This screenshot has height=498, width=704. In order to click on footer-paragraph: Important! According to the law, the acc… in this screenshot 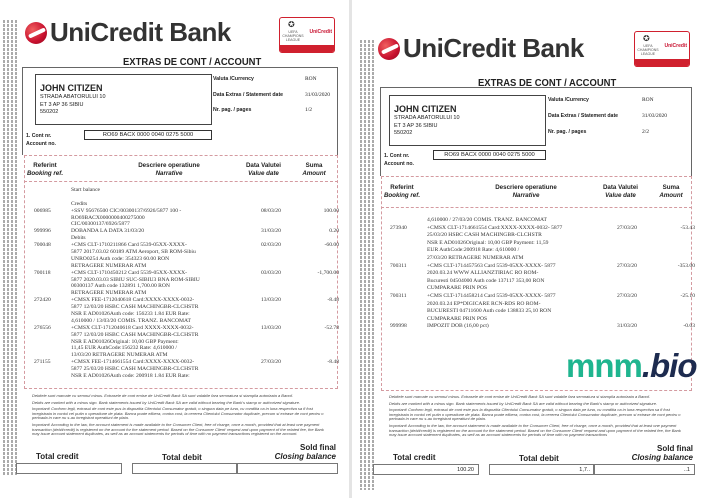, I will do `click(535, 430)`.